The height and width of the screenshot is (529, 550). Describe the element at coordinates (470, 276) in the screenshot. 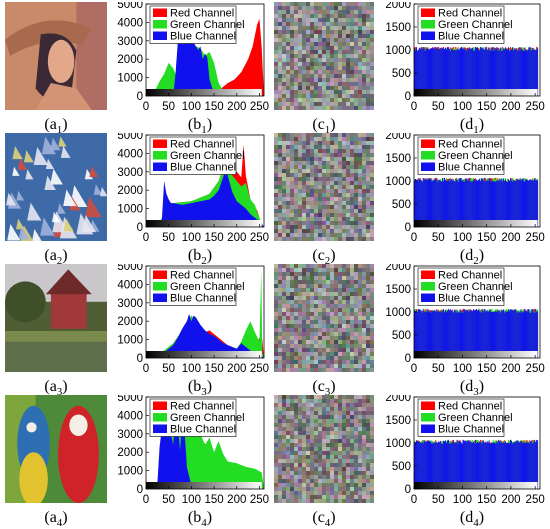

I see `legend-label-red: Red Channel` at that location.